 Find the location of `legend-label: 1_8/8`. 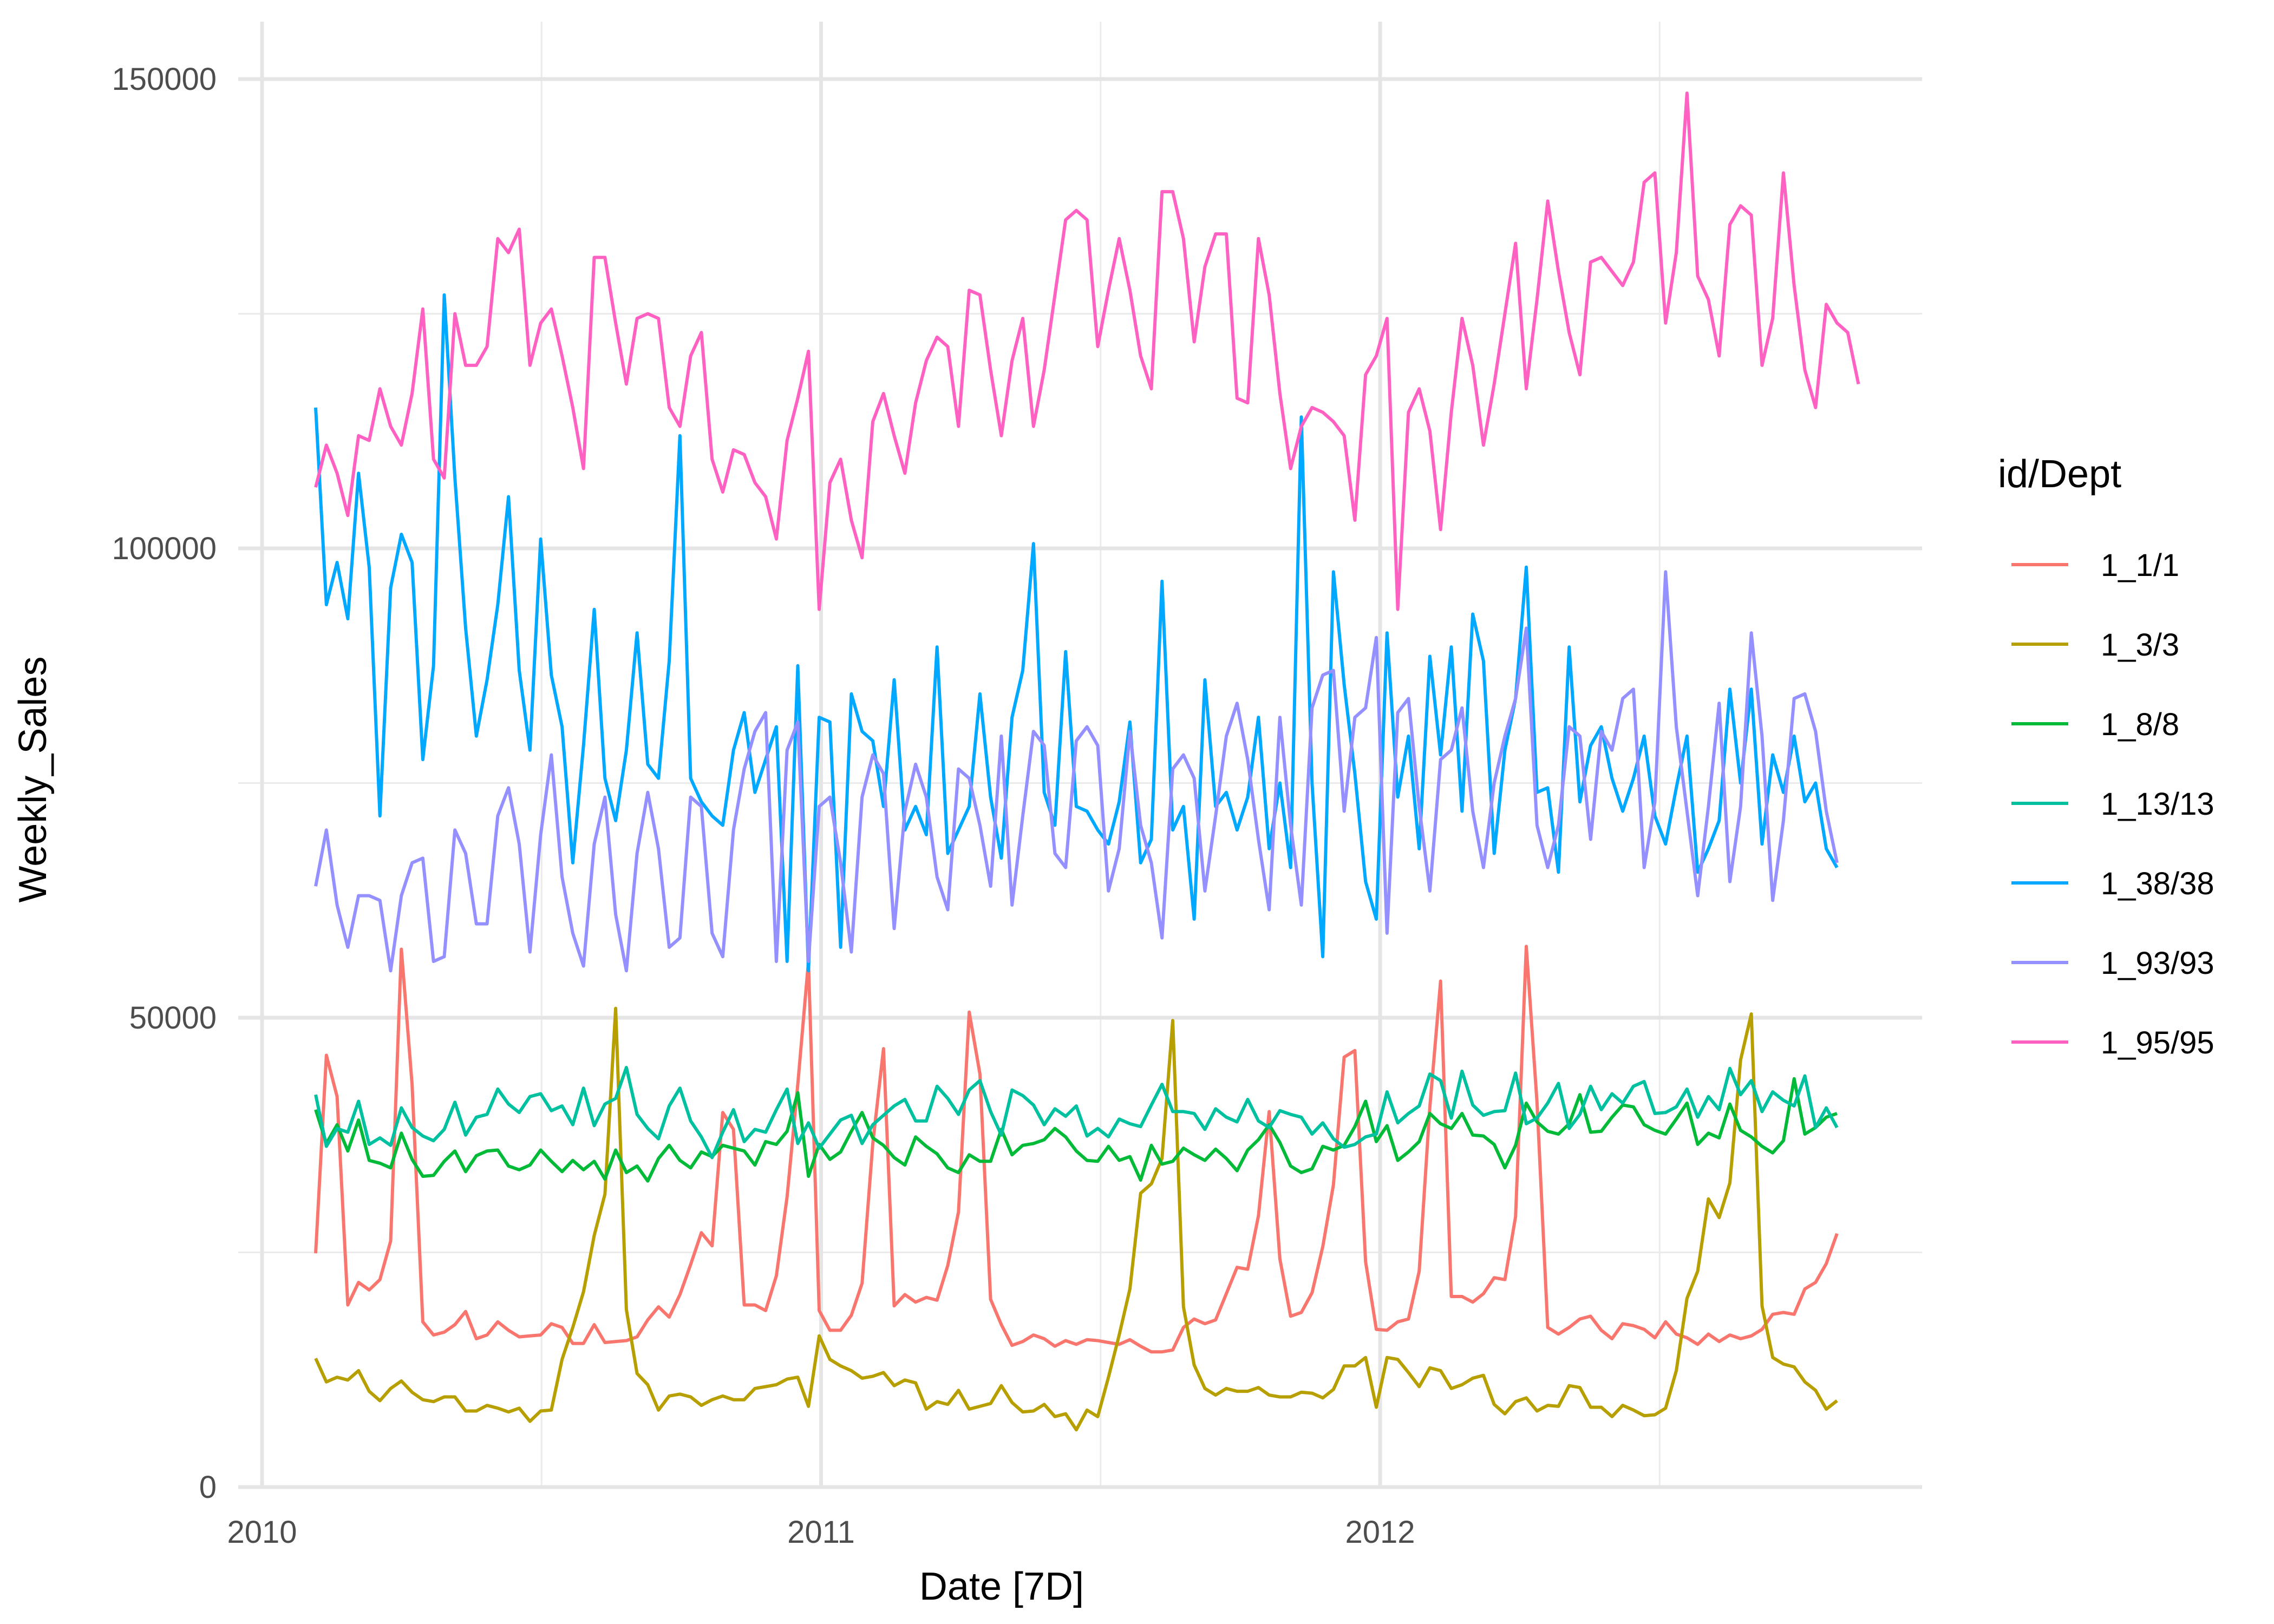

legend-label: 1_8/8 is located at coordinates (2140, 724).